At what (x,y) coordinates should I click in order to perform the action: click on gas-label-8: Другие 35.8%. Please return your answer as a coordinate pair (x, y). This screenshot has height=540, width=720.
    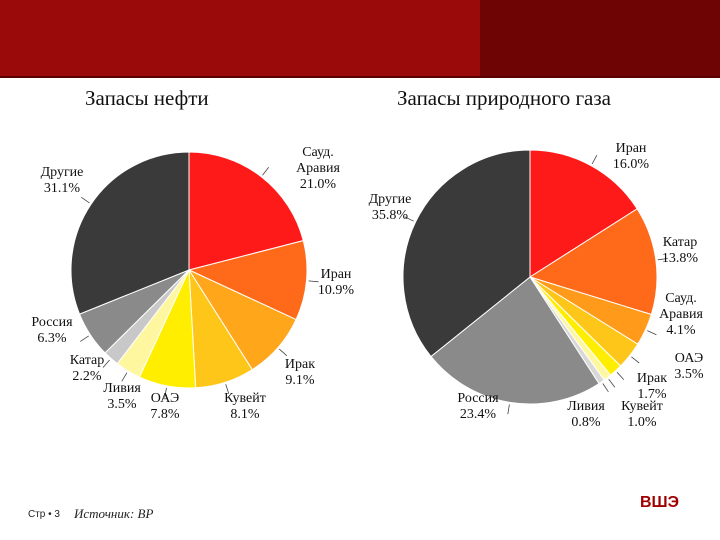
    Looking at the image, I should click on (390, 207).